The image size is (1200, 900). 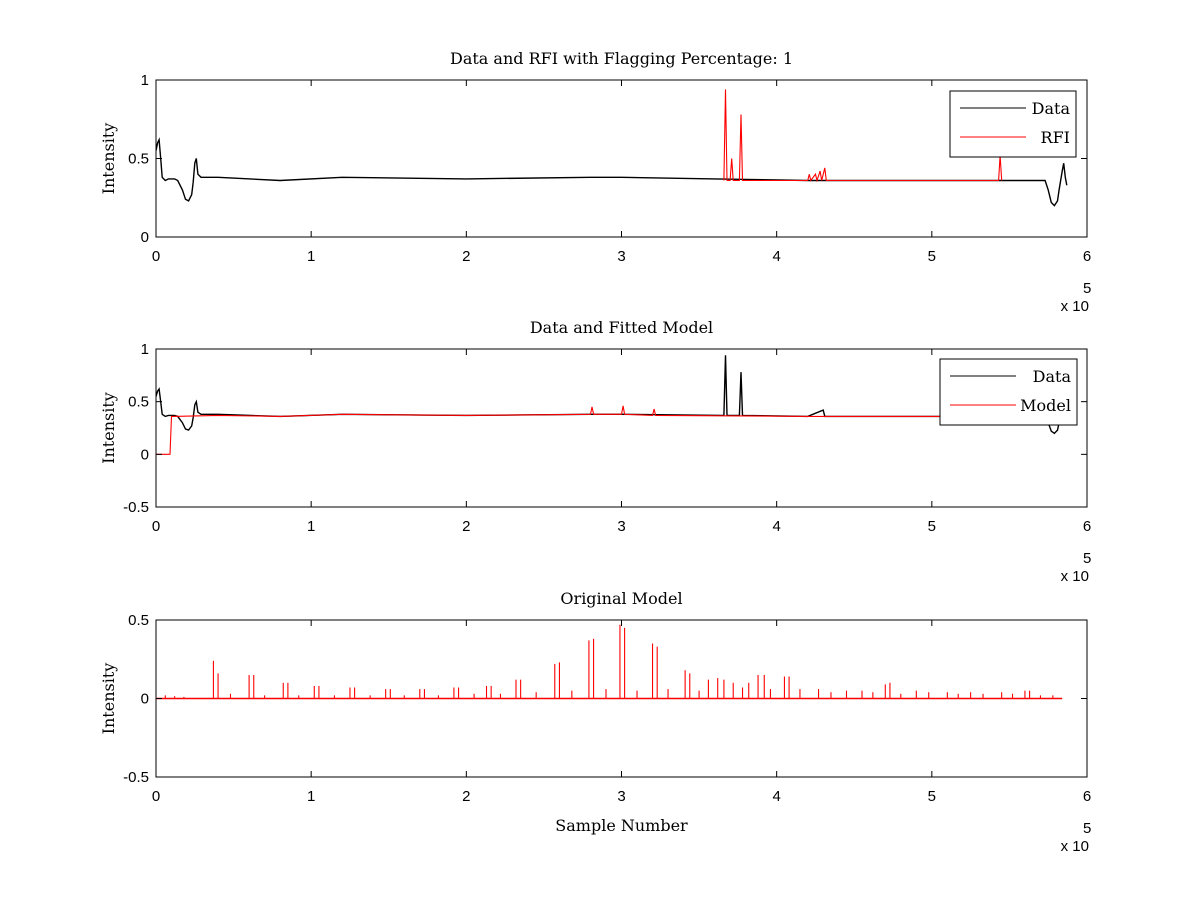 What do you see at coordinates (621, 825) in the screenshot?
I see `x-axis-label: Sample Number` at bounding box center [621, 825].